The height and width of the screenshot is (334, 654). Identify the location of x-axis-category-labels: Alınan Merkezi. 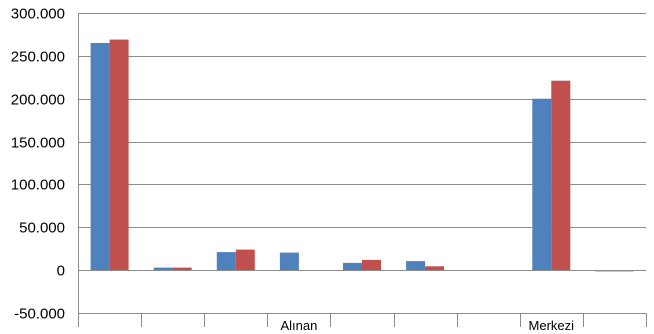
(427, 325).